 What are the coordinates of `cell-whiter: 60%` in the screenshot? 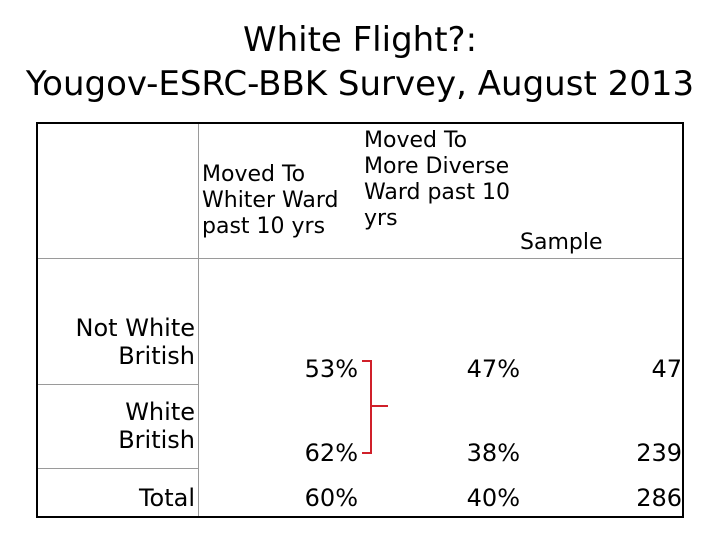 It's located at (331, 498).